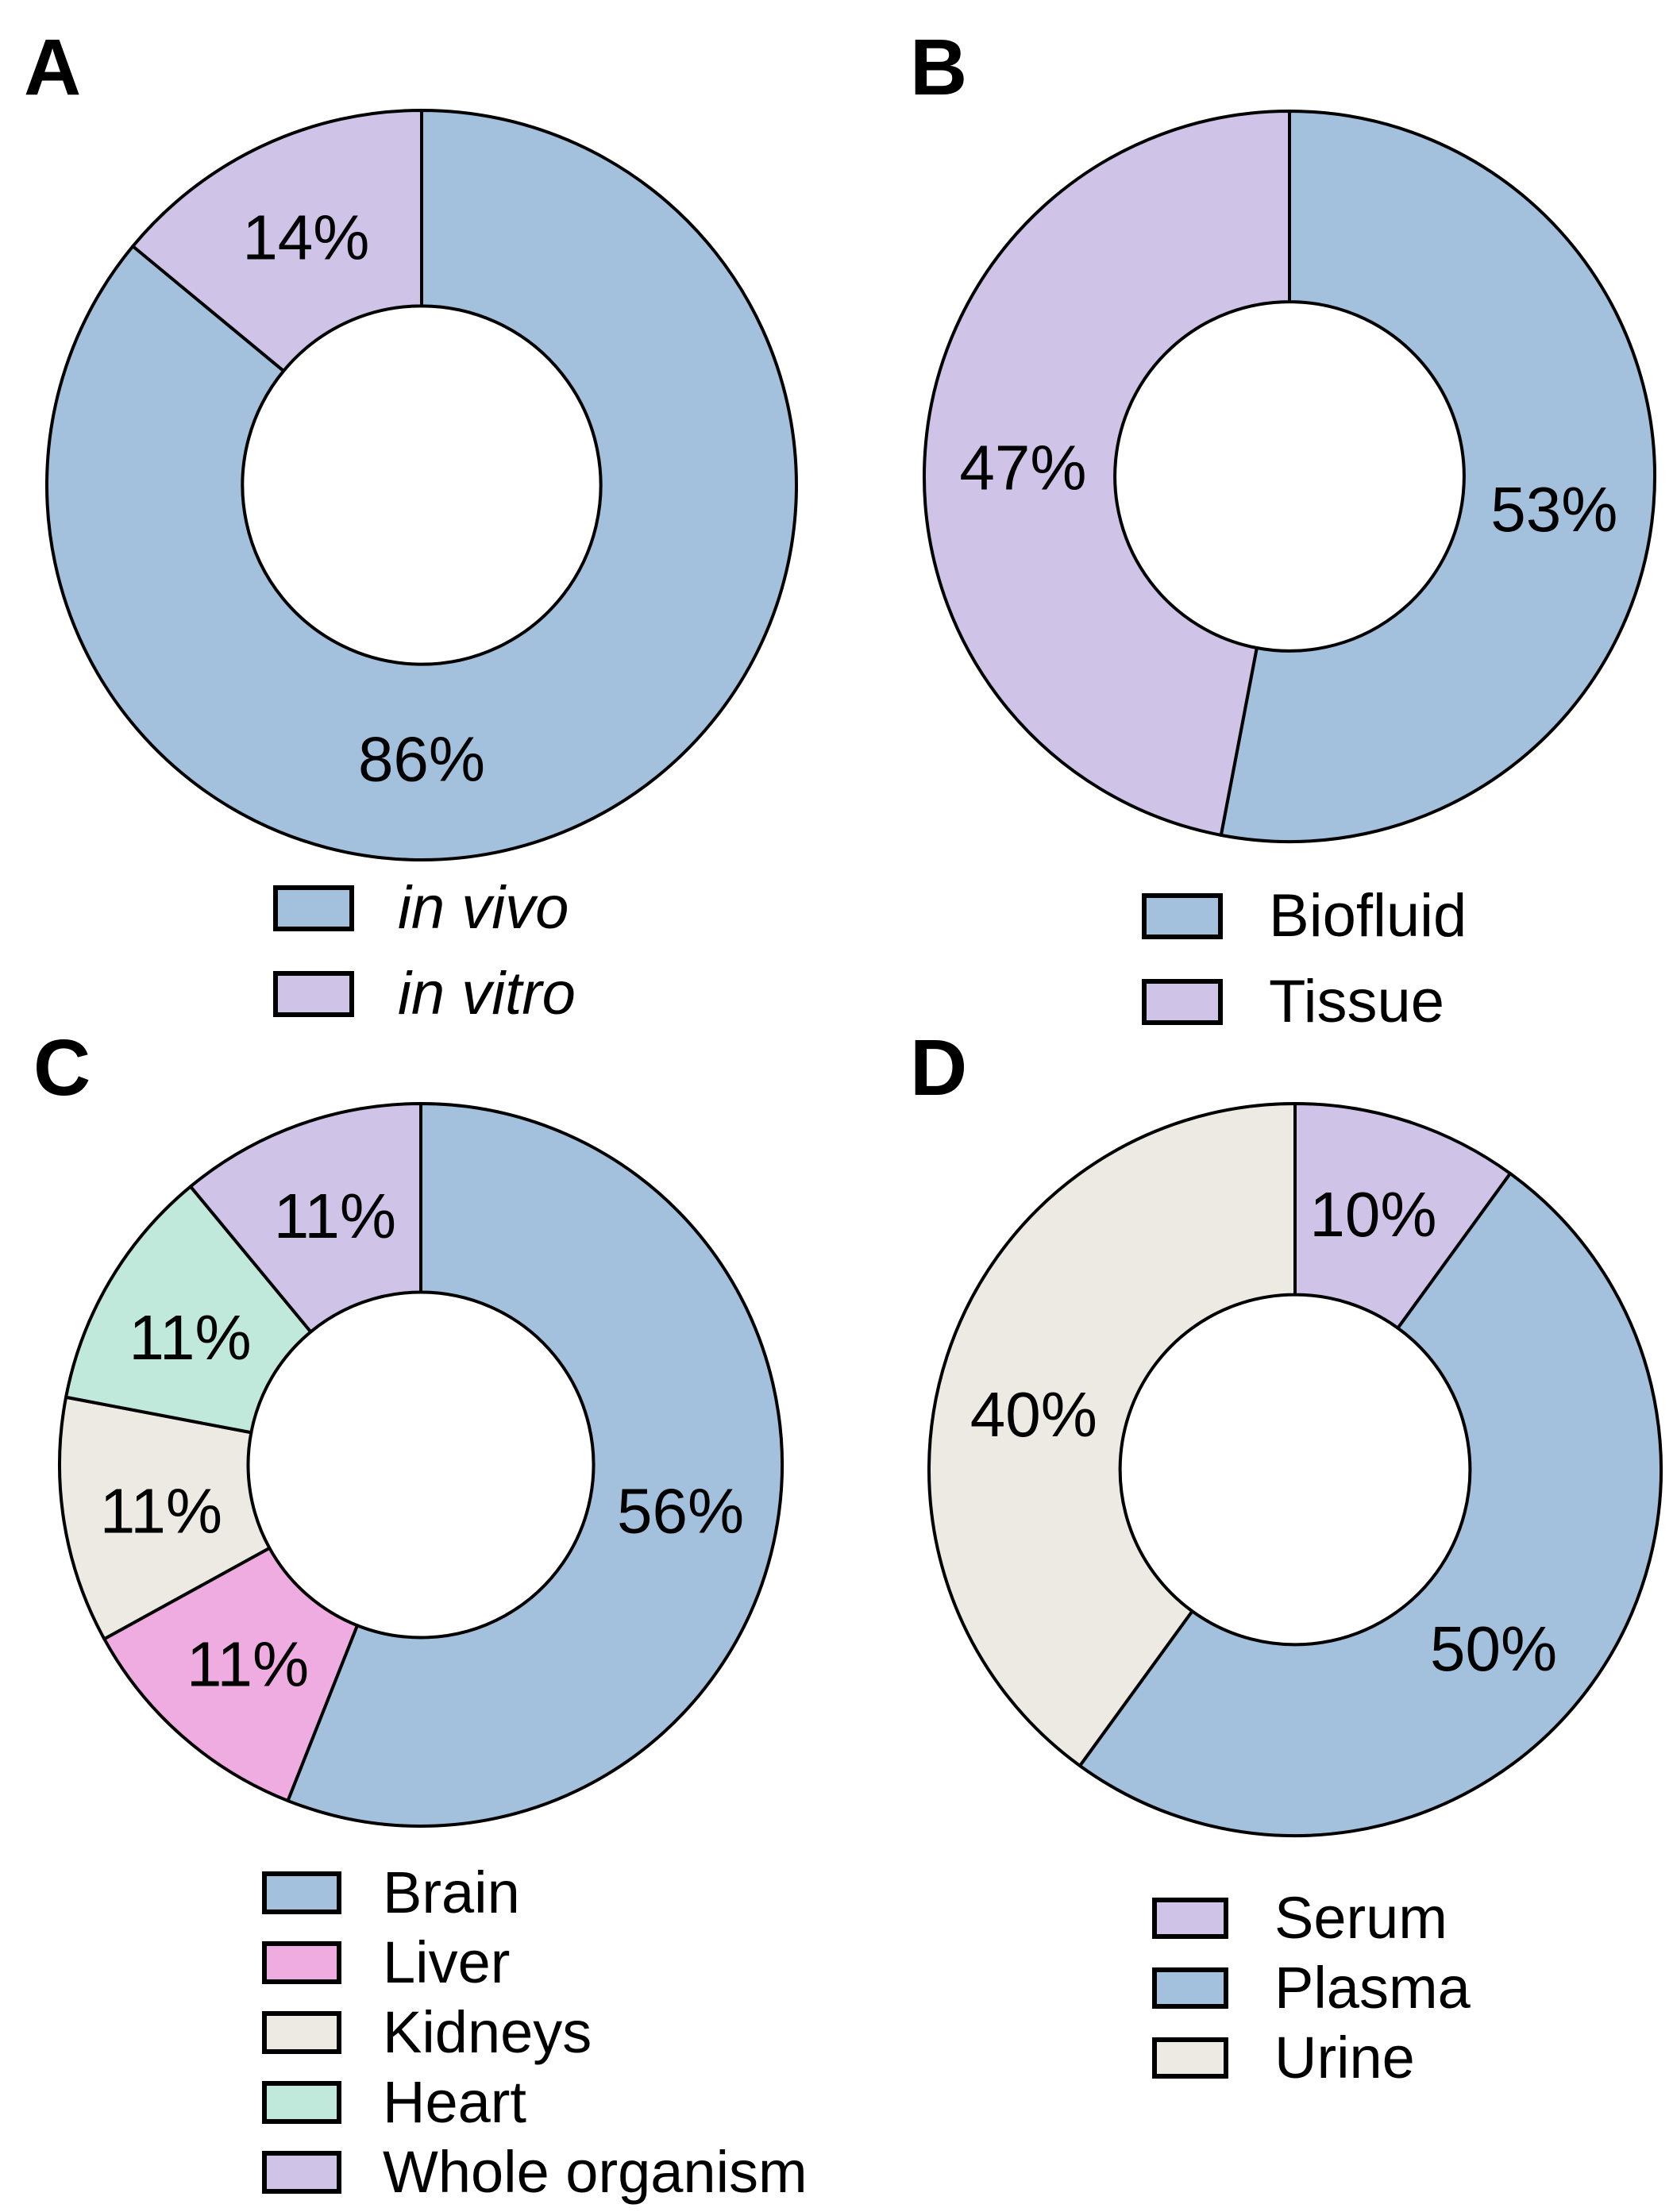 This screenshot has width=1673, height=2212. What do you see at coordinates (1493, 1648) in the screenshot?
I see `percent-label-plasma: 50%` at bounding box center [1493, 1648].